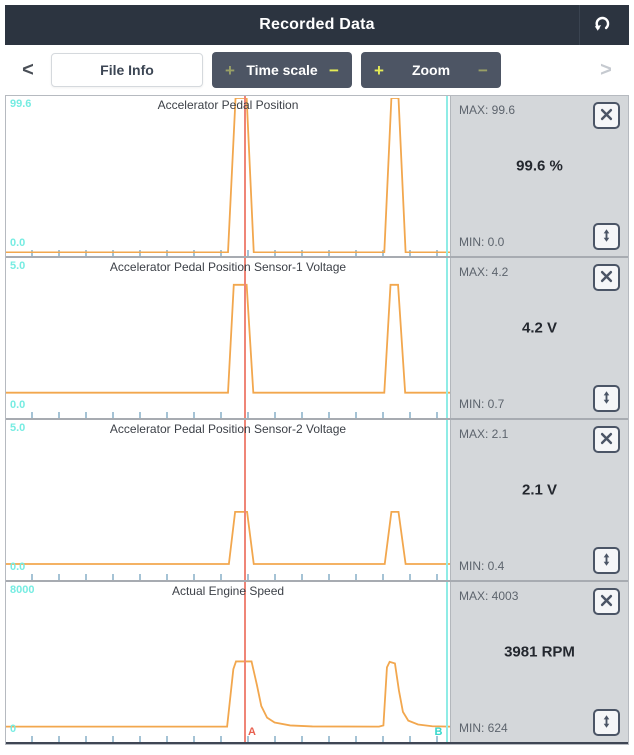  Describe the element at coordinates (28, 70) in the screenshot. I see `chevron-left-icon: <` at that location.